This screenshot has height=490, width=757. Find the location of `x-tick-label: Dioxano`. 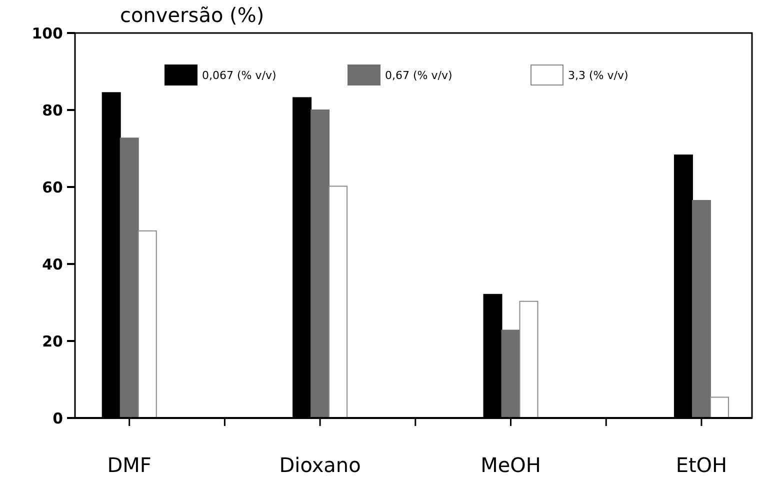

x-tick-label: Dioxano is located at coordinates (320, 465).